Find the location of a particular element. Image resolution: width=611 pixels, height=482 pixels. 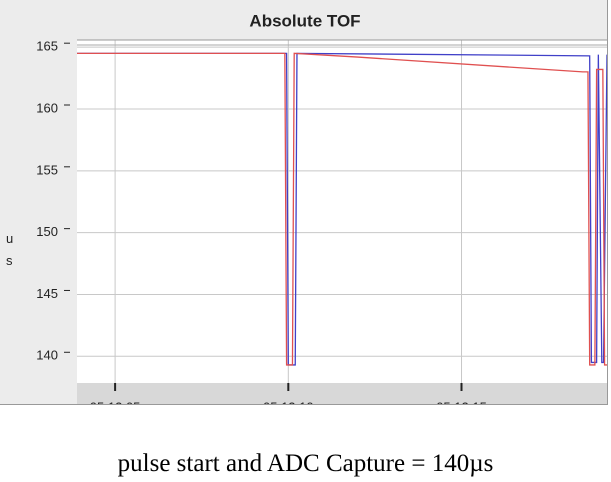

x-tick-label: 05:12:15 is located at coordinates (461, 402).